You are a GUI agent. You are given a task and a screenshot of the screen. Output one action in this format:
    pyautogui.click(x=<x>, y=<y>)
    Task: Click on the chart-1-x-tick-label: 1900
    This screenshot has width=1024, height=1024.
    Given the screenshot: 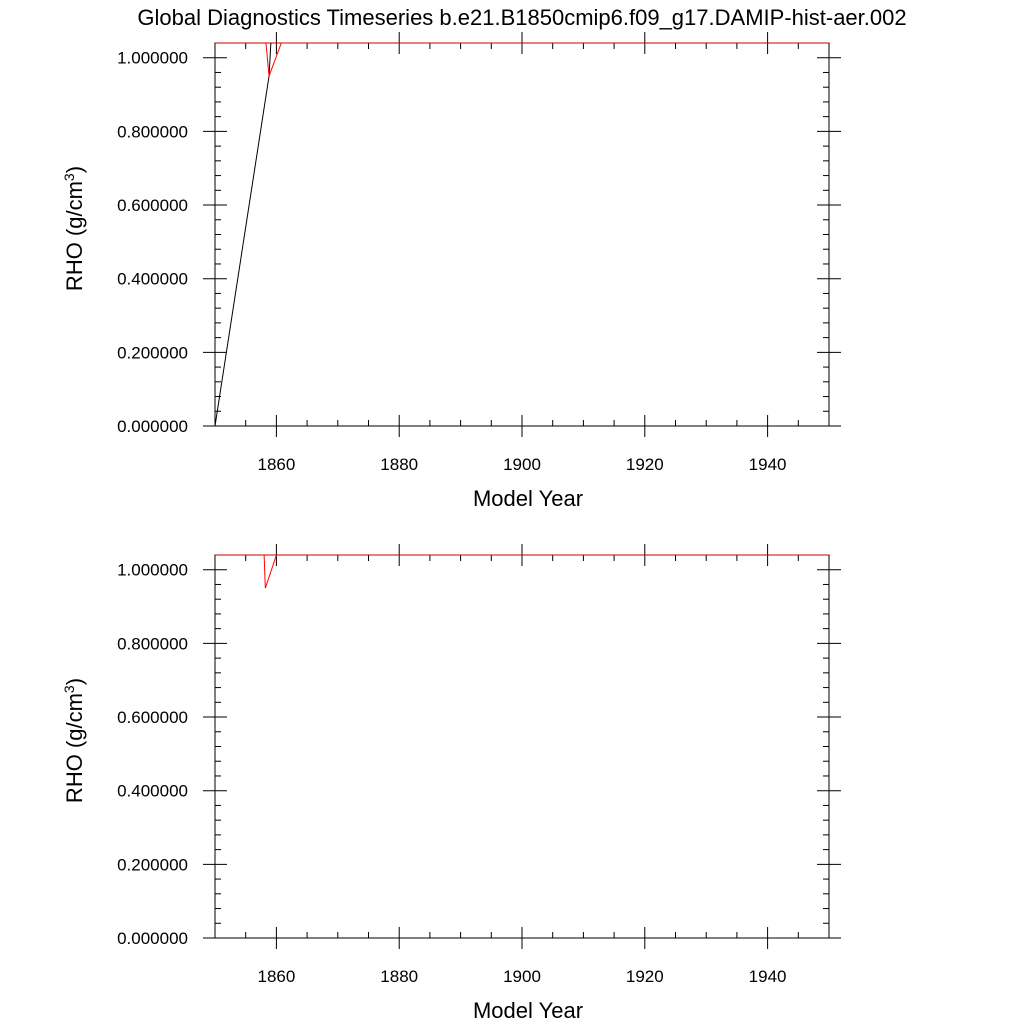 What is the action you would take?
    pyautogui.click(x=522, y=464)
    